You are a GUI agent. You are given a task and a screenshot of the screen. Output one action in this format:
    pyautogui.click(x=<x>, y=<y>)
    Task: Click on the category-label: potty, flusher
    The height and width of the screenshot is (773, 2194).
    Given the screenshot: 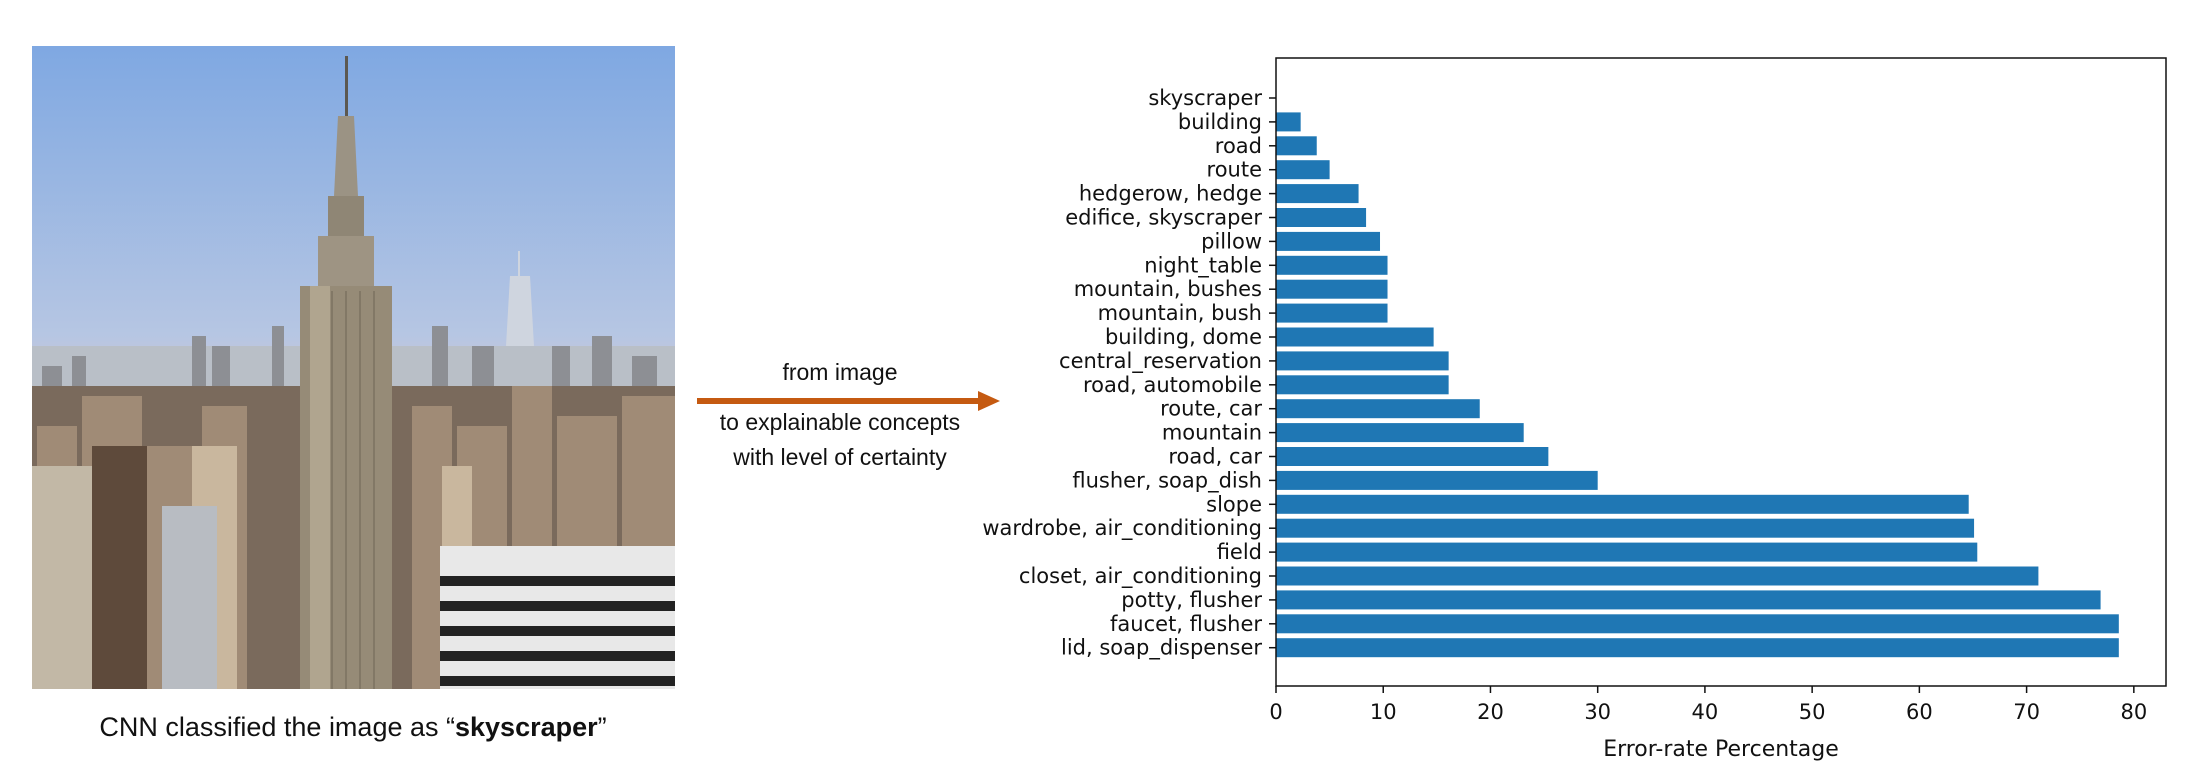 What is the action you would take?
    pyautogui.click(x=1191, y=600)
    